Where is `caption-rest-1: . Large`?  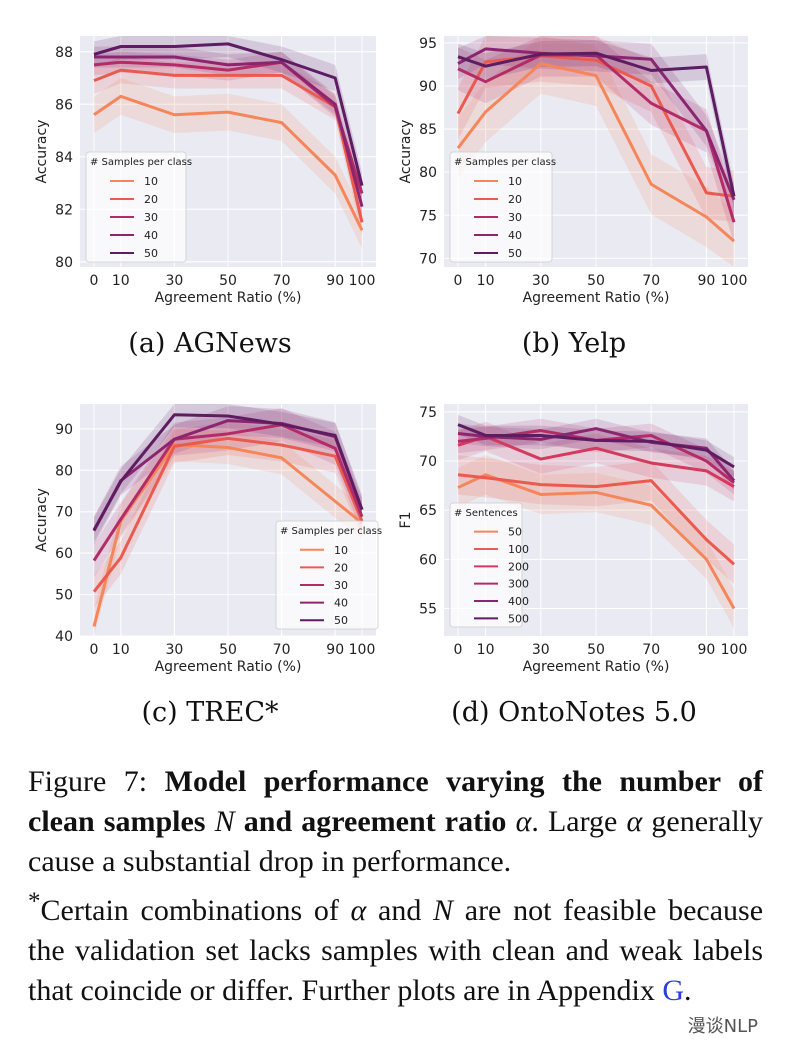
caption-rest-1: . Large is located at coordinates (574, 821).